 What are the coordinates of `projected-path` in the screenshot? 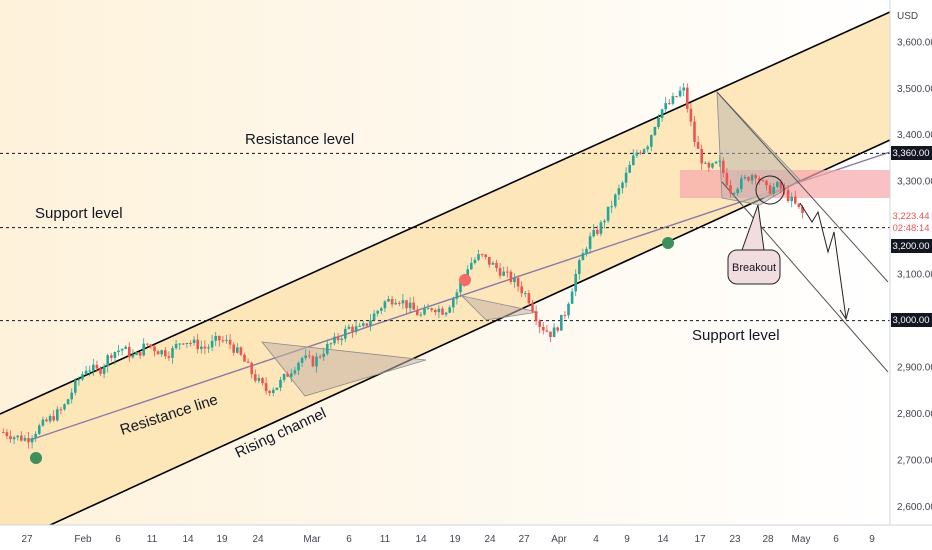 It's located at (823, 260).